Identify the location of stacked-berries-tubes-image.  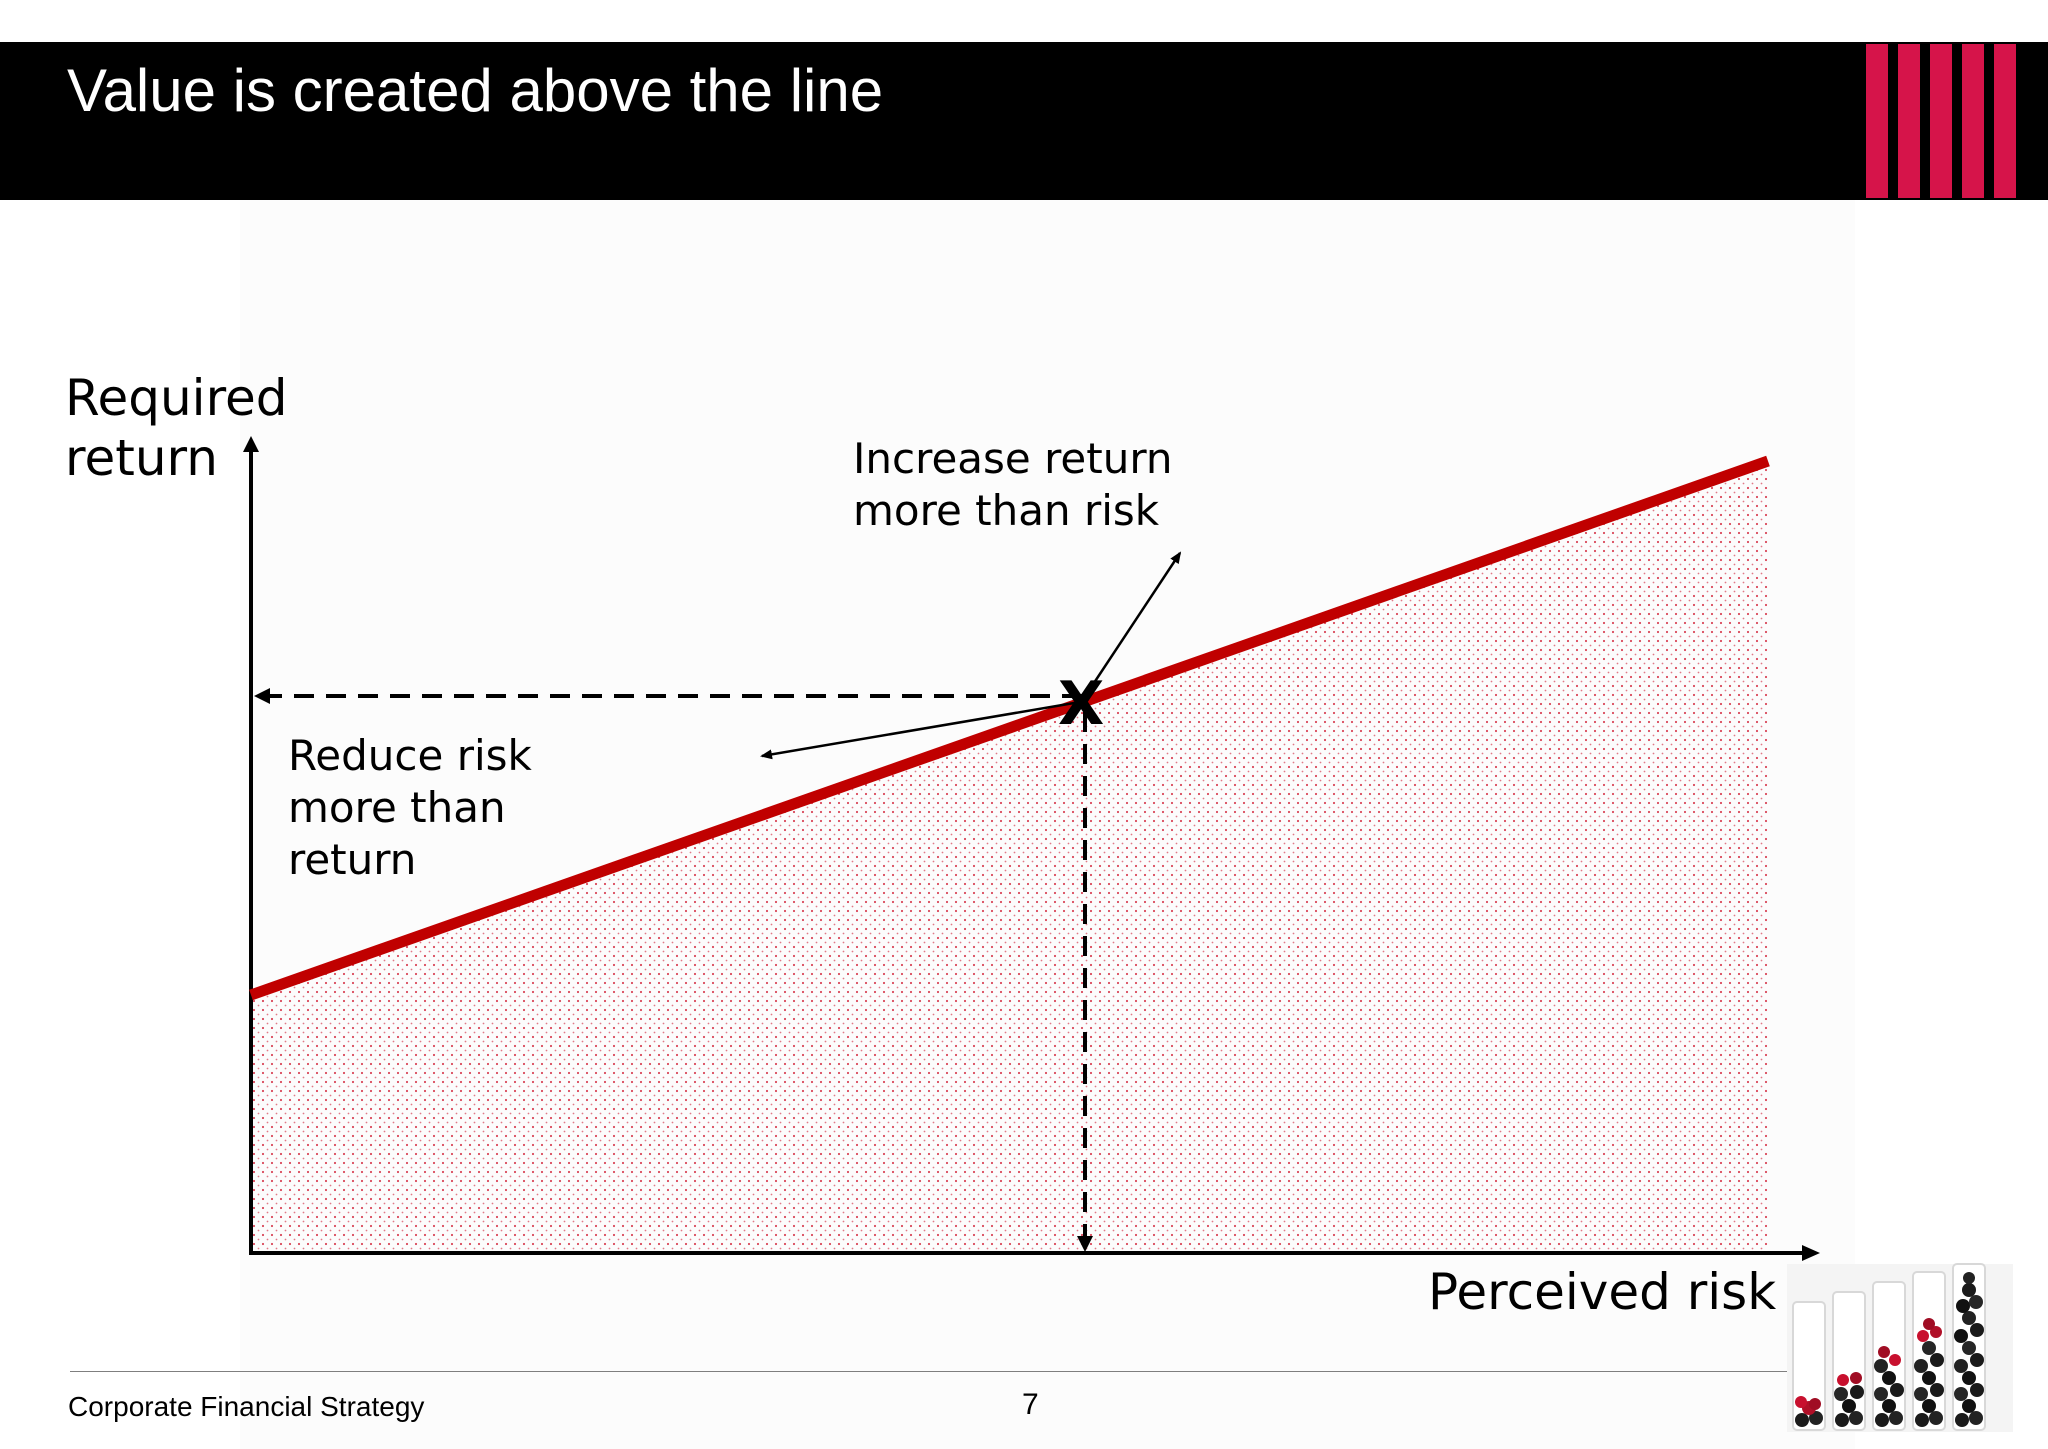
(1900, 1347).